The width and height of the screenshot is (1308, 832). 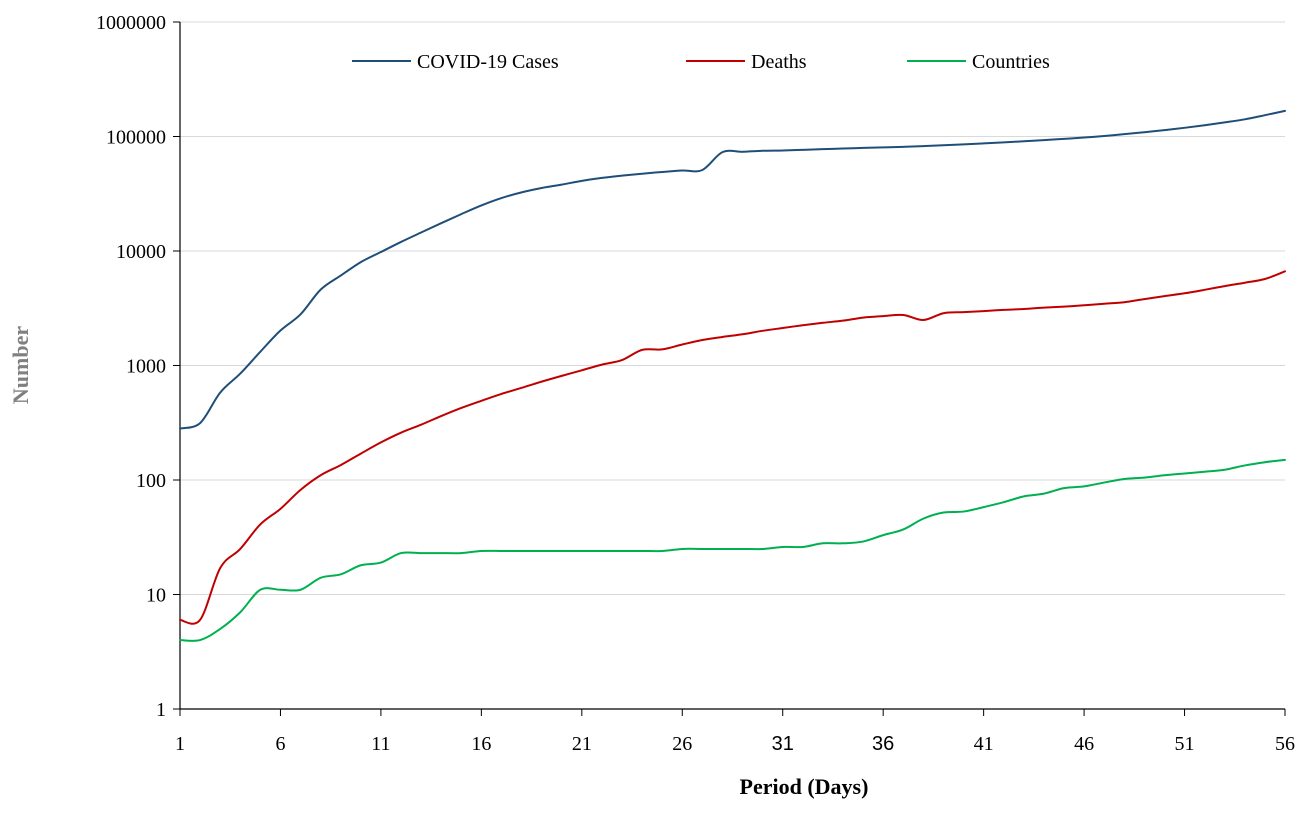 I want to click on y-tick-label: 1, so click(x=161, y=710).